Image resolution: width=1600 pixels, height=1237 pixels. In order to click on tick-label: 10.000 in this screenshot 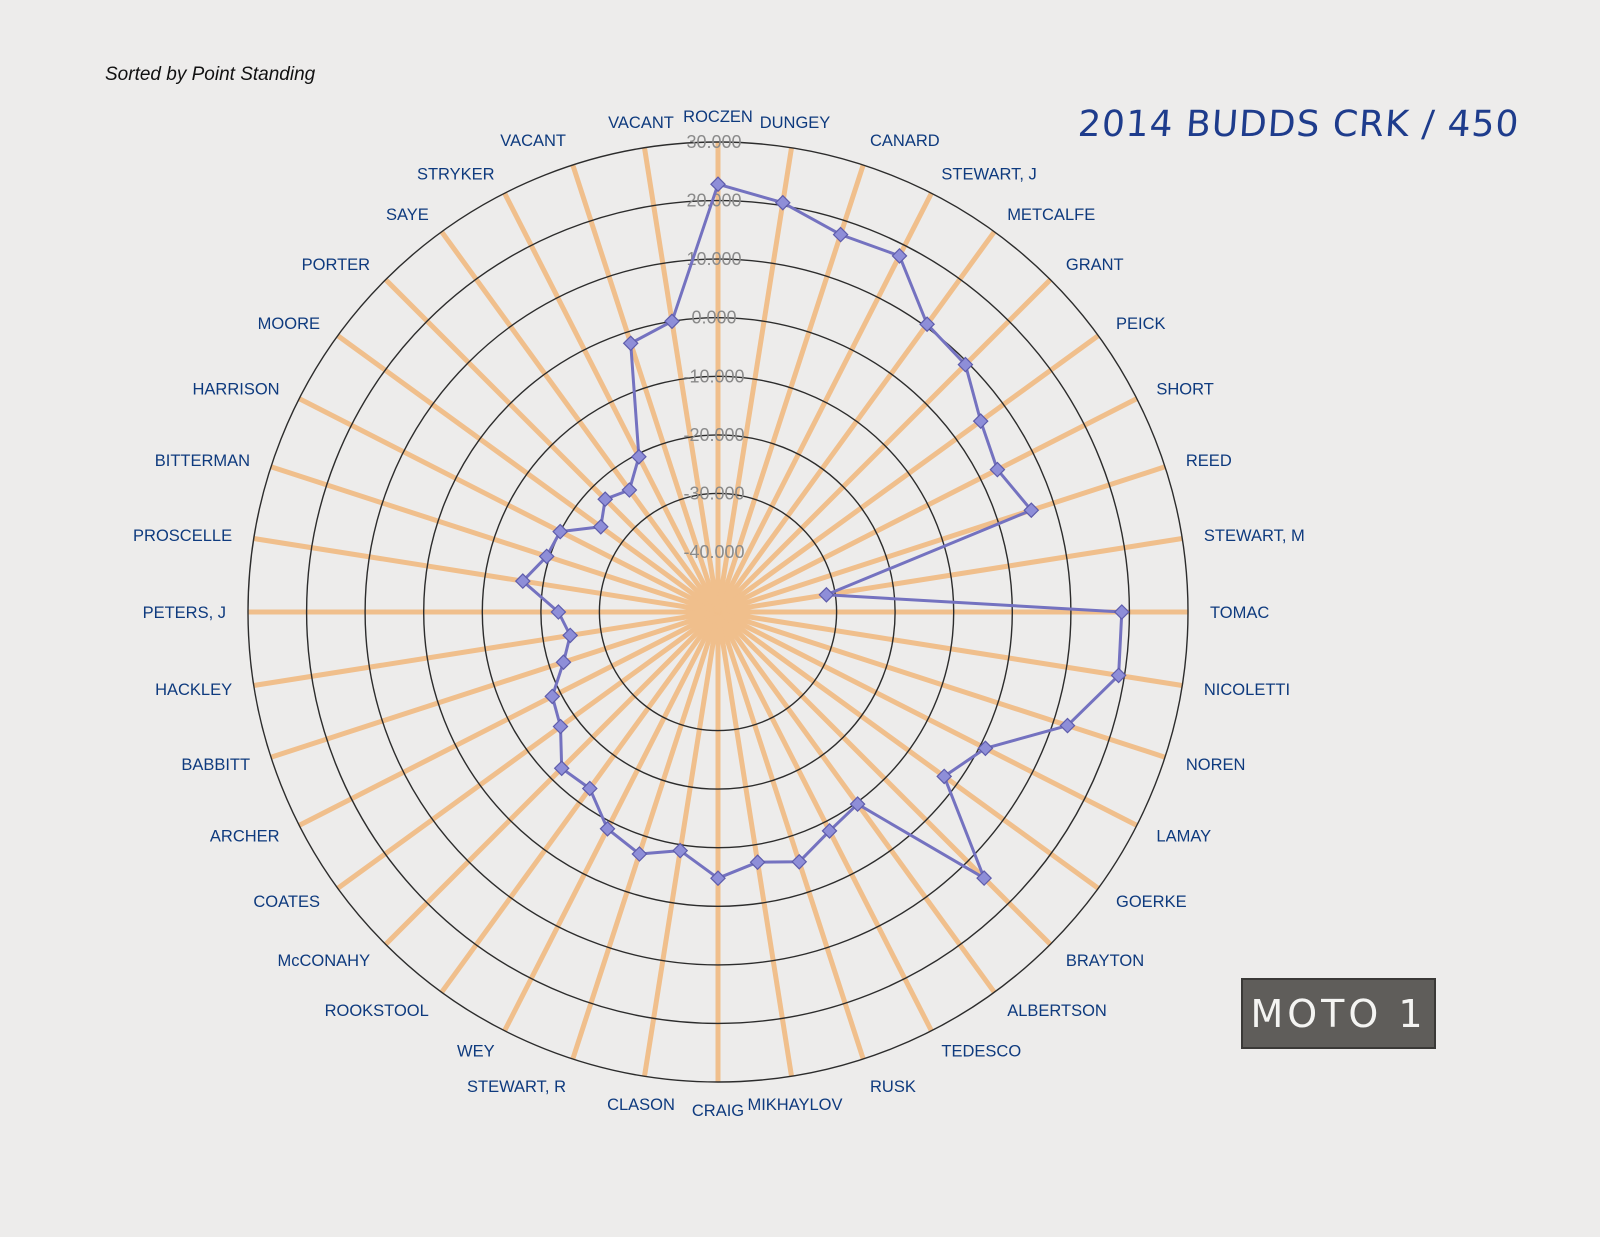, I will do `click(713, 259)`.